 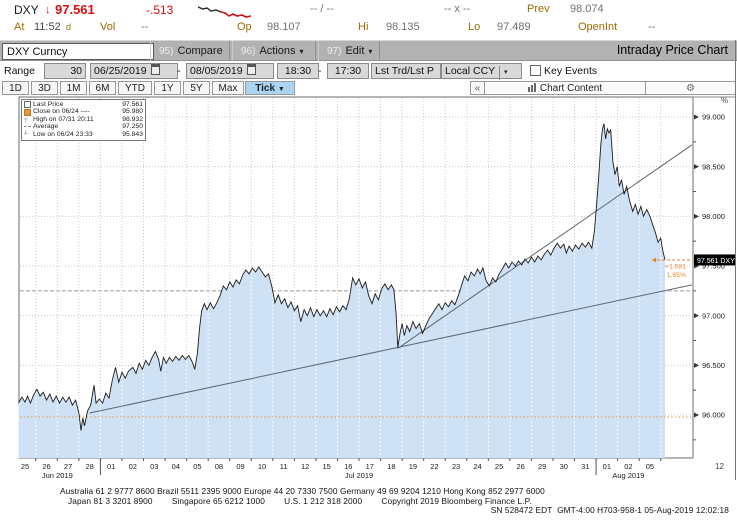 What do you see at coordinates (270, 88) in the screenshot?
I see `tab-tick: Tick ▼` at bounding box center [270, 88].